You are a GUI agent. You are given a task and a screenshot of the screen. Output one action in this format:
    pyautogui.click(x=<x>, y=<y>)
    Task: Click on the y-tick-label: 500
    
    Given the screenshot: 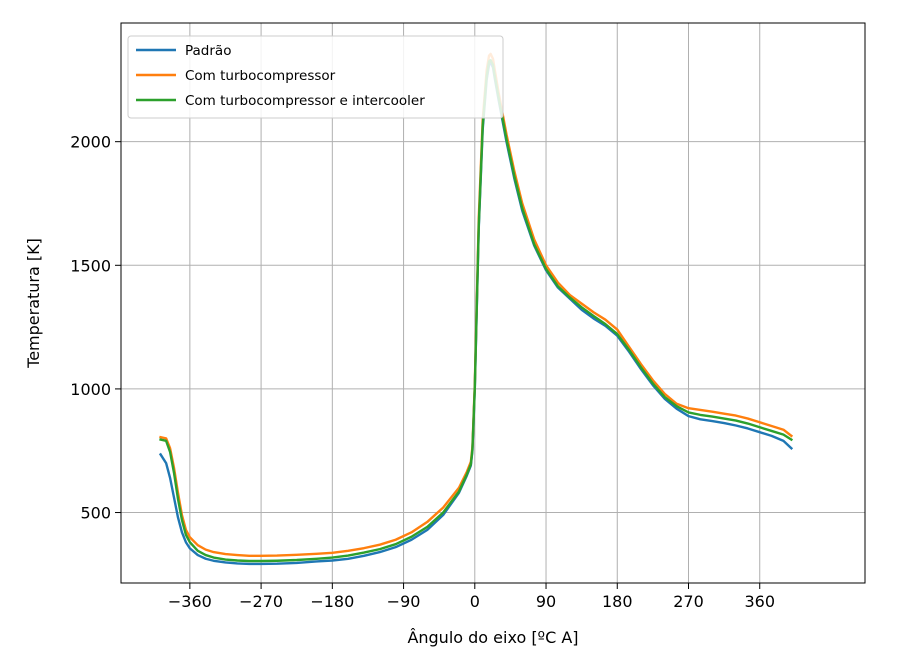 What is the action you would take?
    pyautogui.click(x=95, y=513)
    